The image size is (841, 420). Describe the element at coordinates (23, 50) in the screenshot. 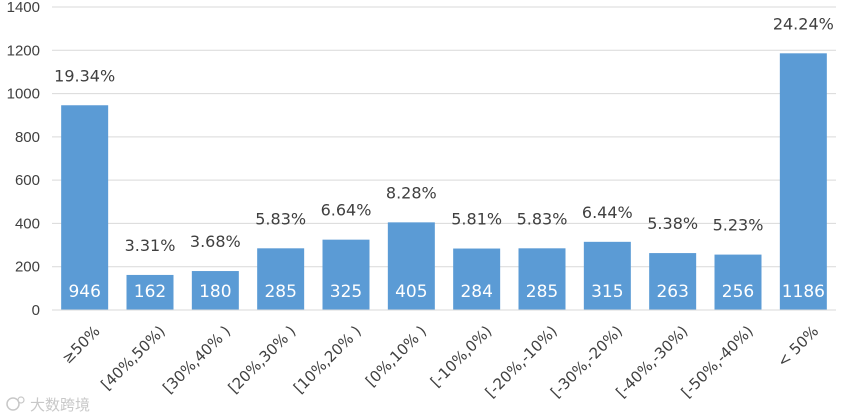

I see `y-tick-label: 1200` at that location.